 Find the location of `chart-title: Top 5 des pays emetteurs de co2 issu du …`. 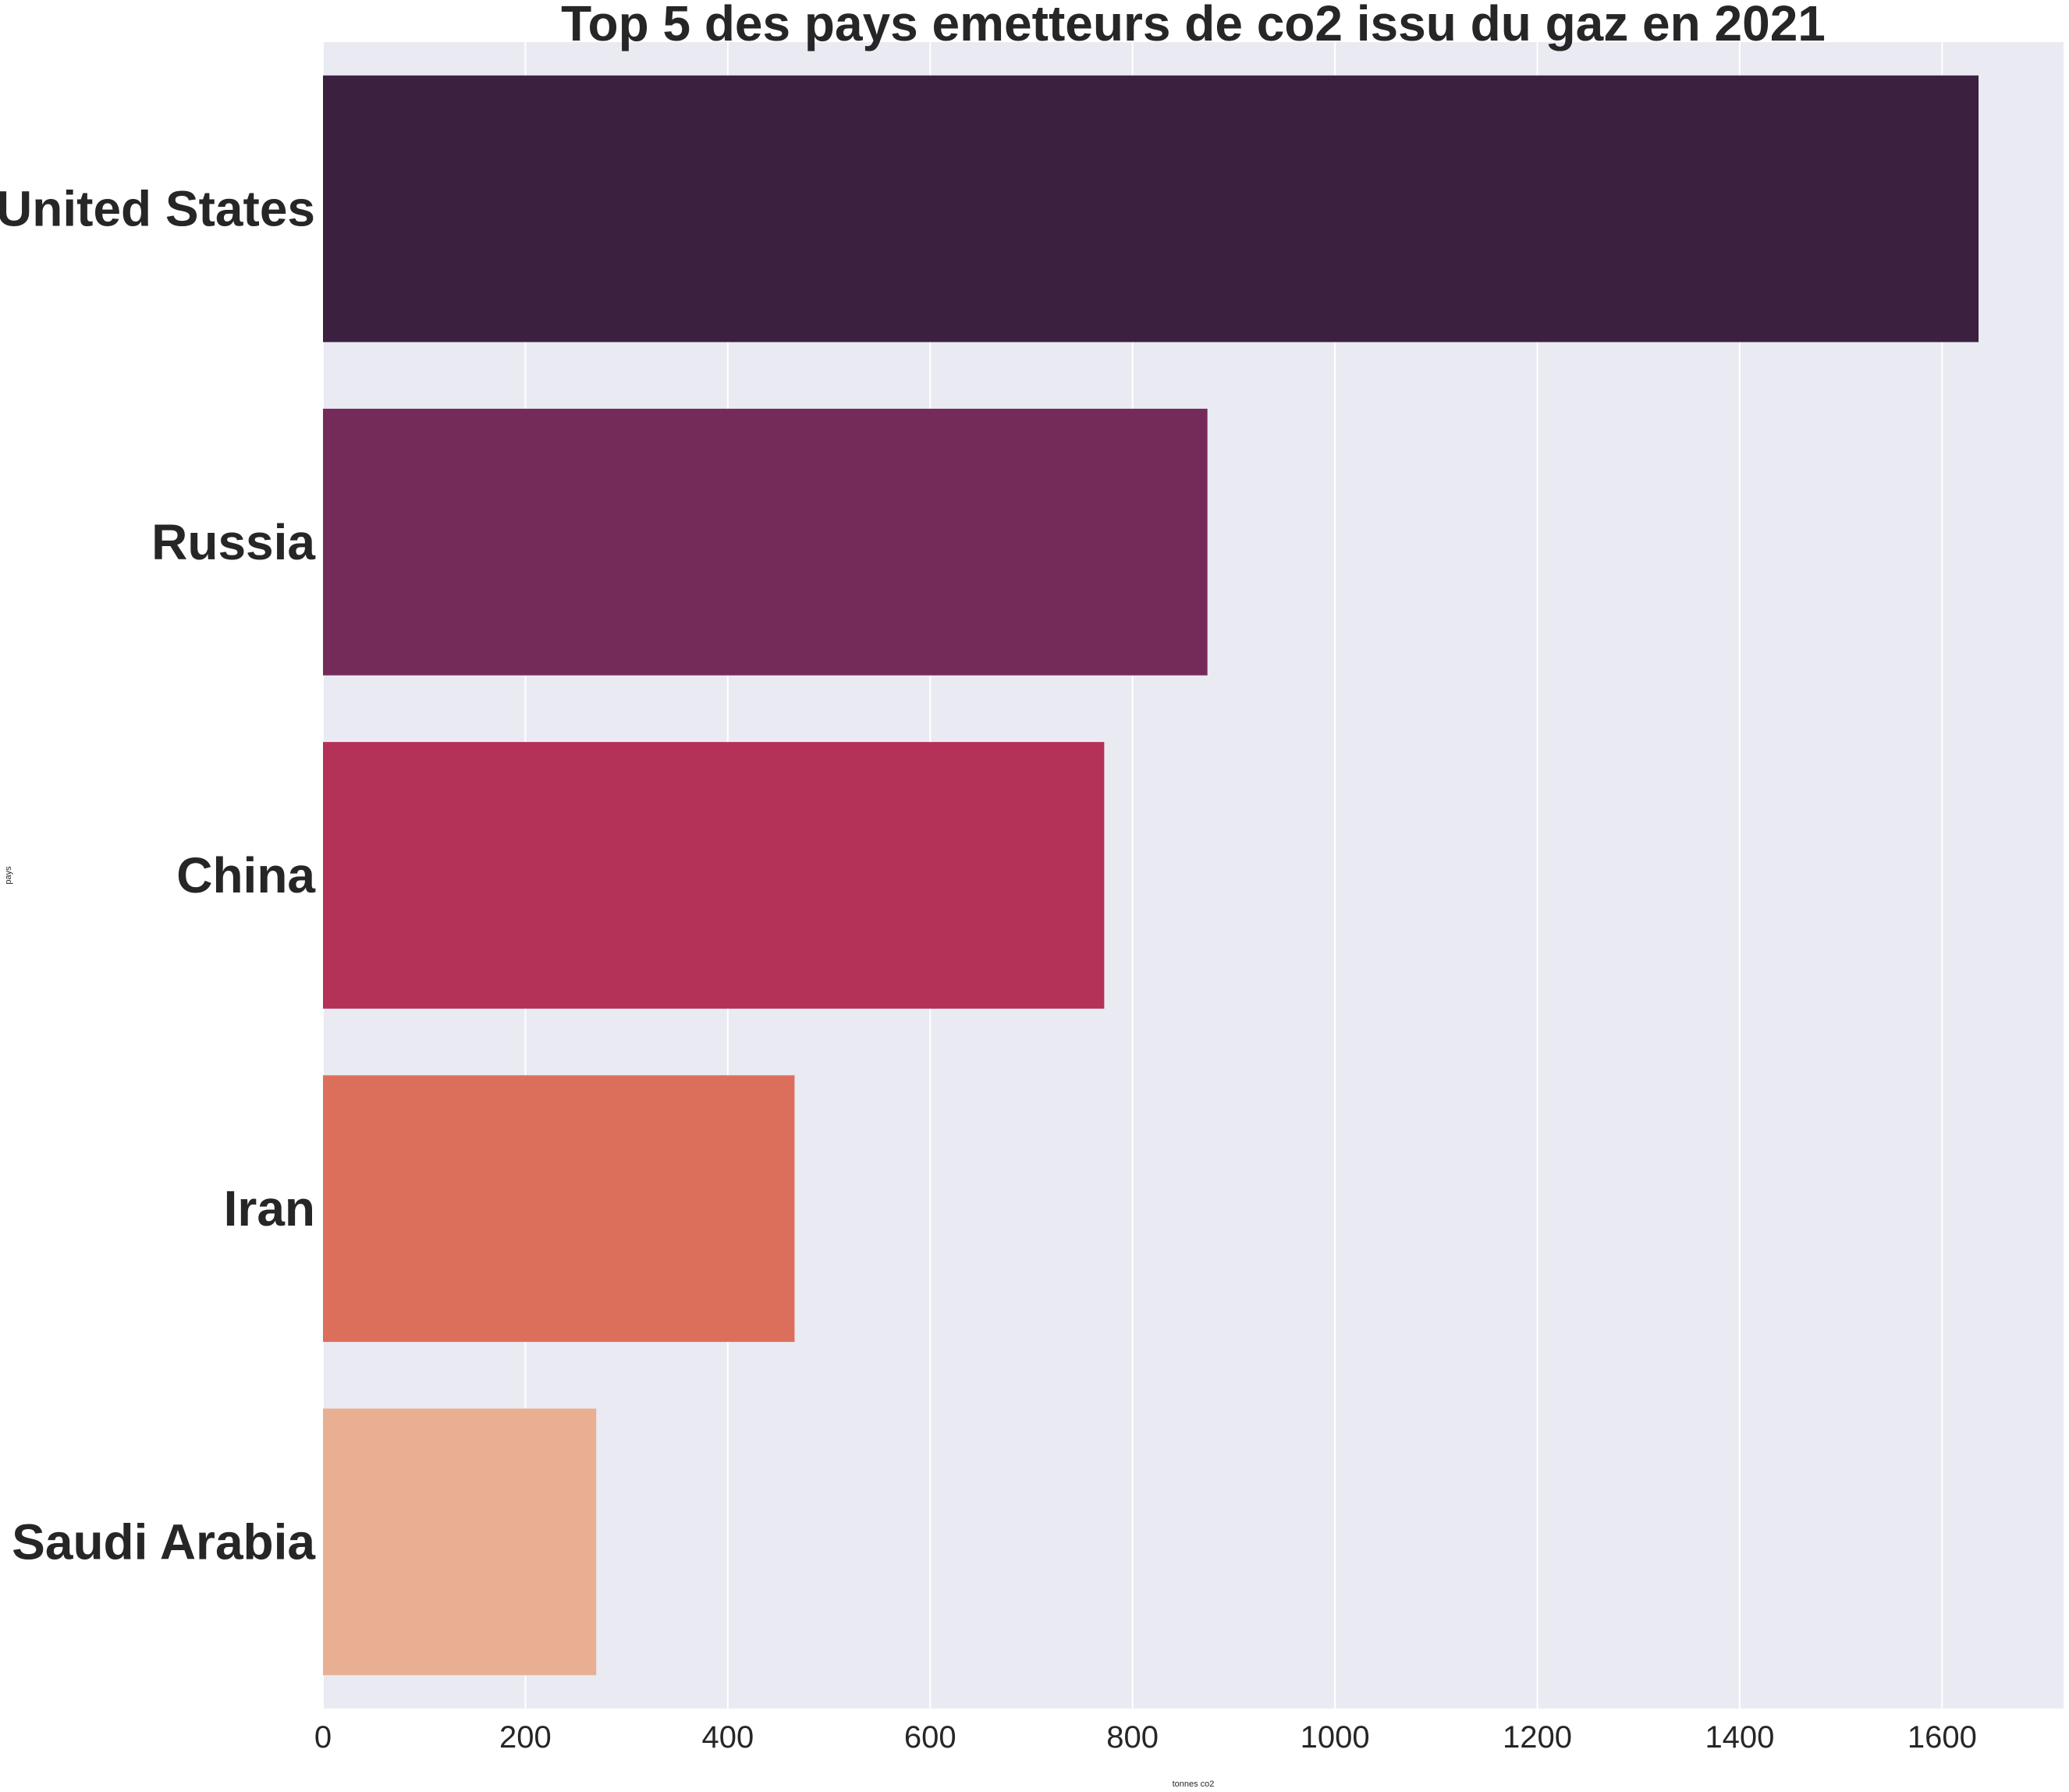

chart-title: Top 5 des pays emetteurs de co2 issu du … is located at coordinates (1193, 25).